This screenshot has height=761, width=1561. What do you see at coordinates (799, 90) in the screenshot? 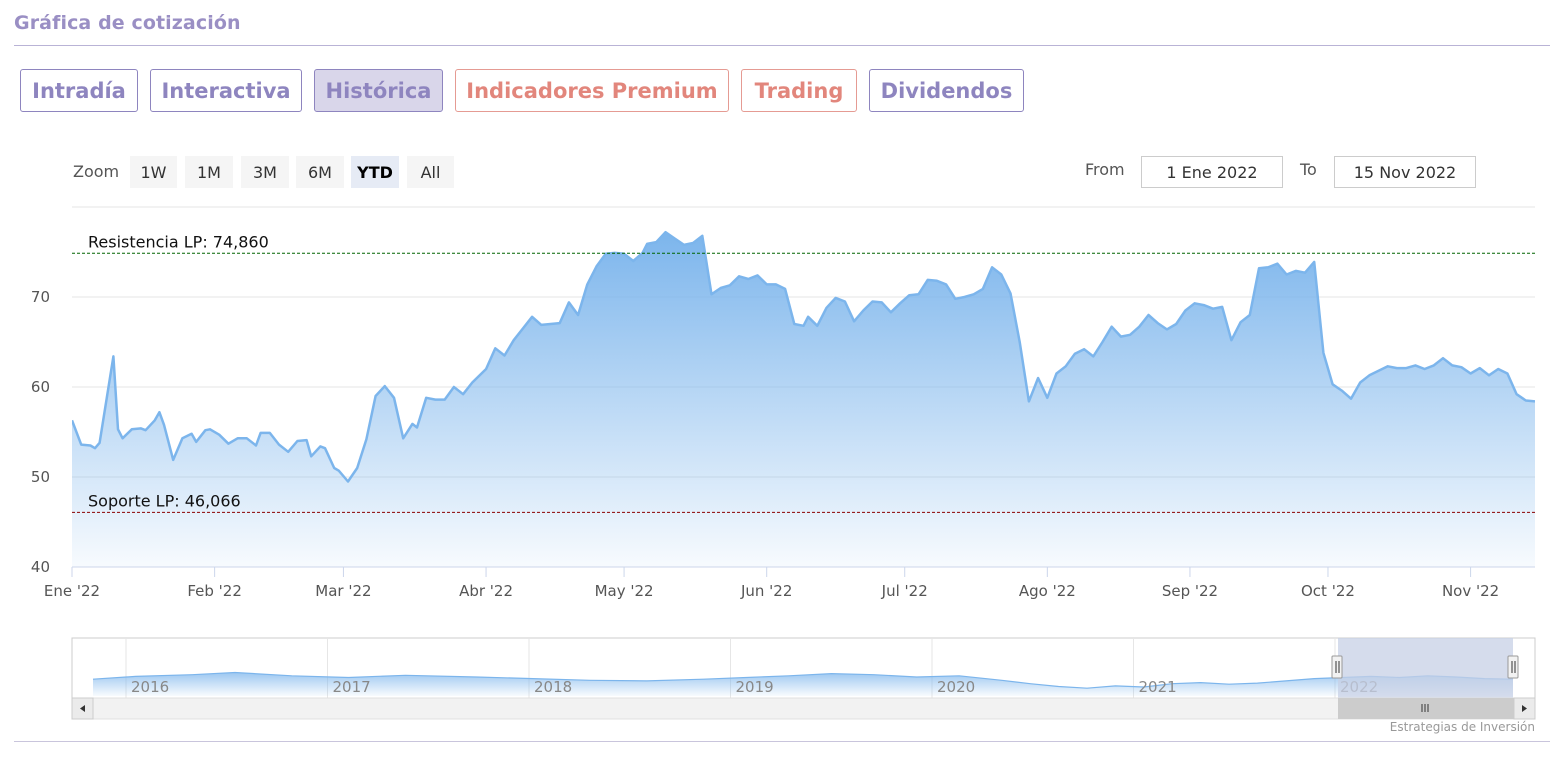
I see `tab-trading: Trading` at bounding box center [799, 90].